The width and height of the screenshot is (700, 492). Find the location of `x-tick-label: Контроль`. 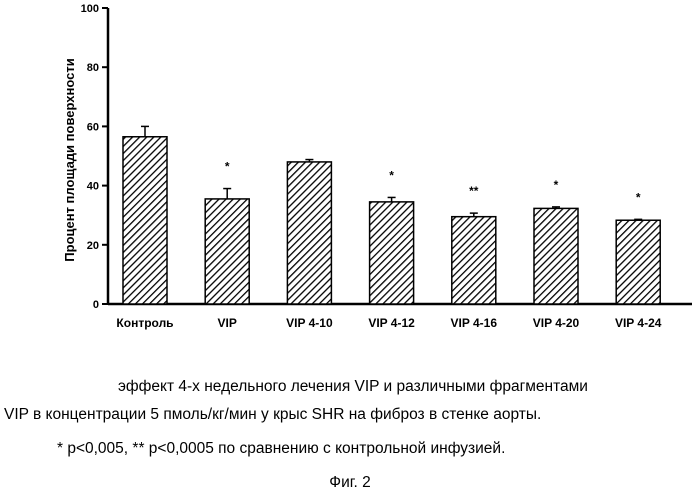

x-tick-label: Контроль is located at coordinates (144, 323).